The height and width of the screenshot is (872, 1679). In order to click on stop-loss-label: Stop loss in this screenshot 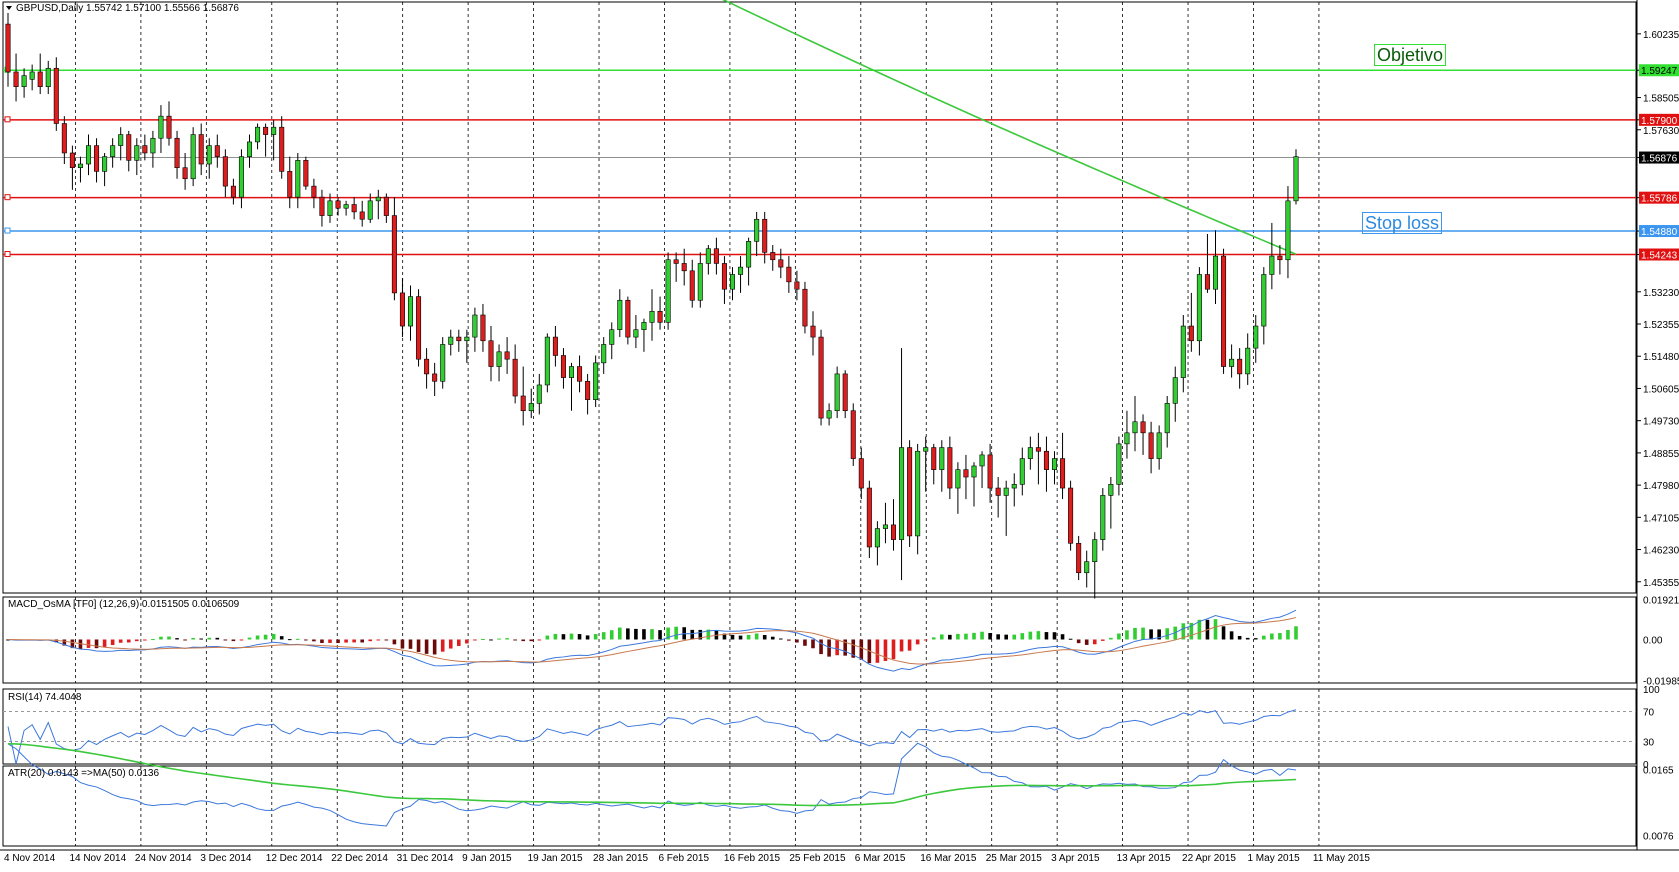, I will do `click(1402, 223)`.